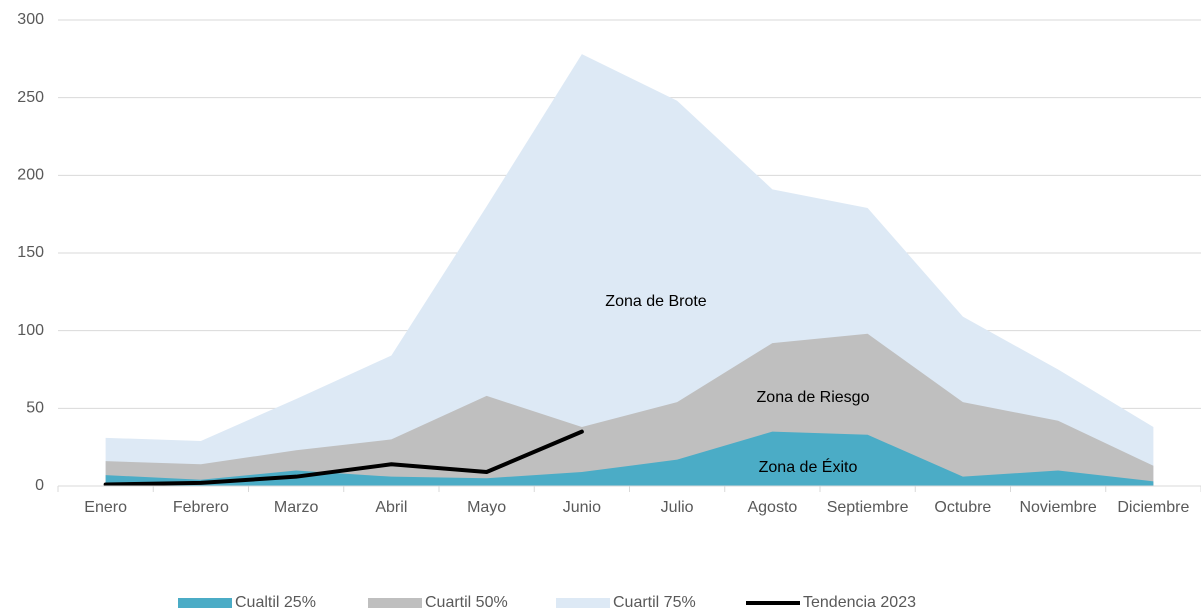  Describe the element at coordinates (275, 602) in the screenshot. I see `legend-label: Cualtil 25%` at that location.